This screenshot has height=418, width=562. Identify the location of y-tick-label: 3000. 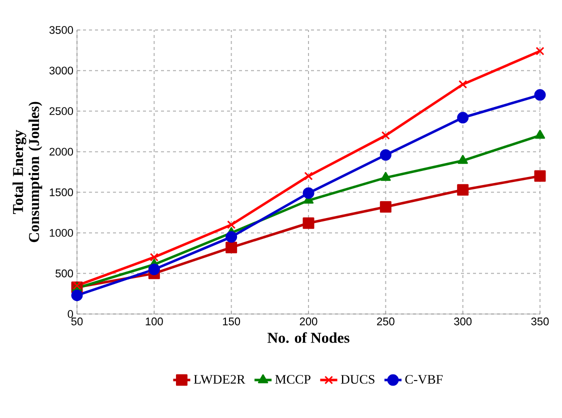
(61, 70).